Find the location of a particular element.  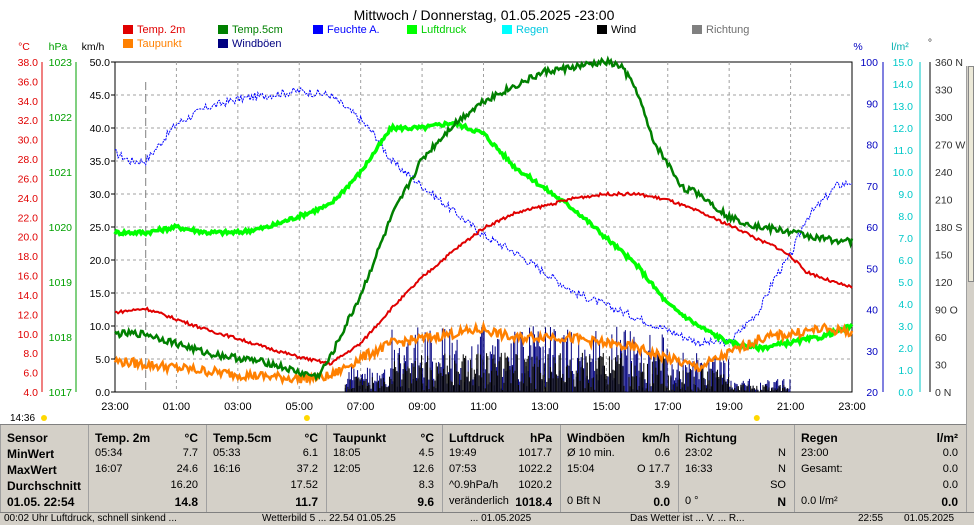

stats-cell-value: 17.52 is located at coordinates (304, 485).